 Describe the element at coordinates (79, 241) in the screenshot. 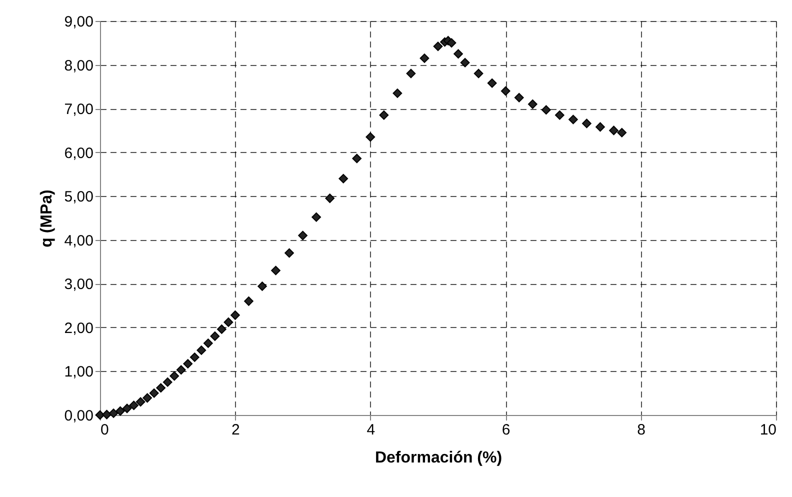

I see `y-tick-label: 4,00` at that location.